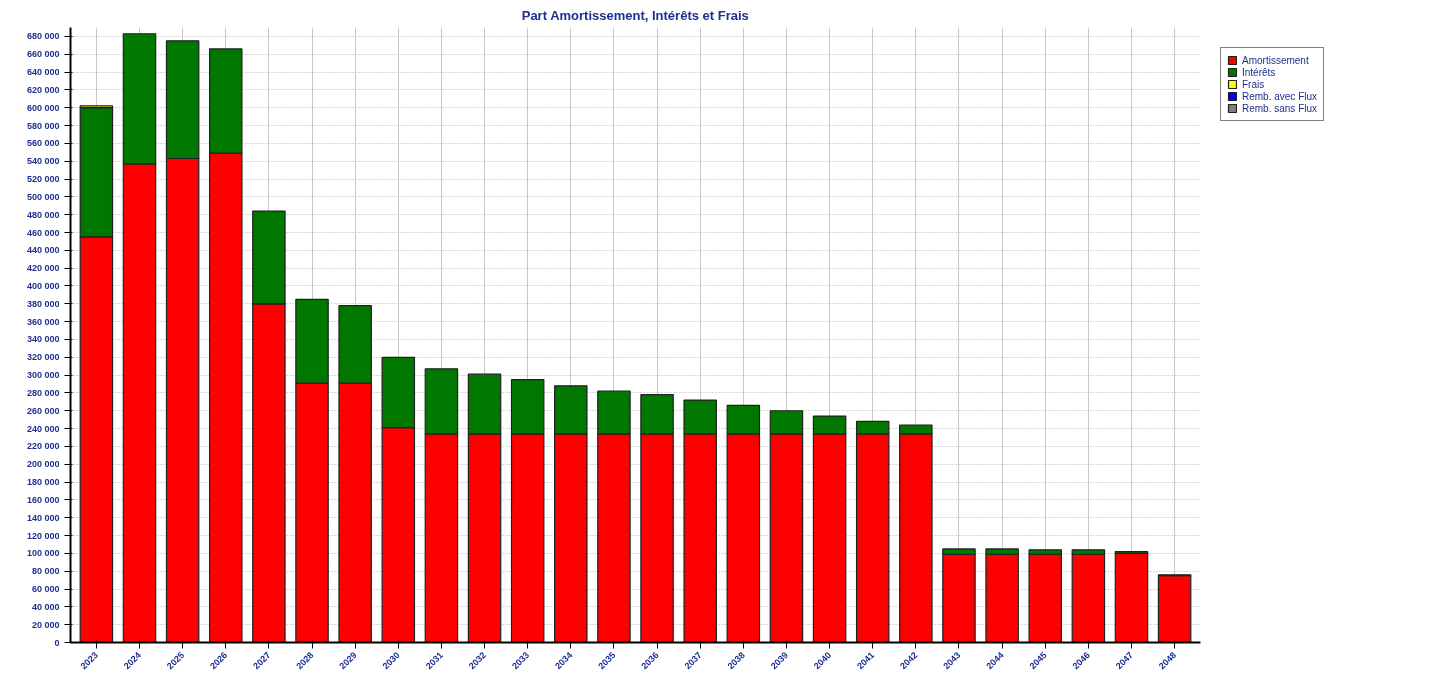 Image resolution: width=1448 pixels, height=693 pixels. What do you see at coordinates (43, 499) in the screenshot?
I see `y-tick-label: 160 000` at bounding box center [43, 499].